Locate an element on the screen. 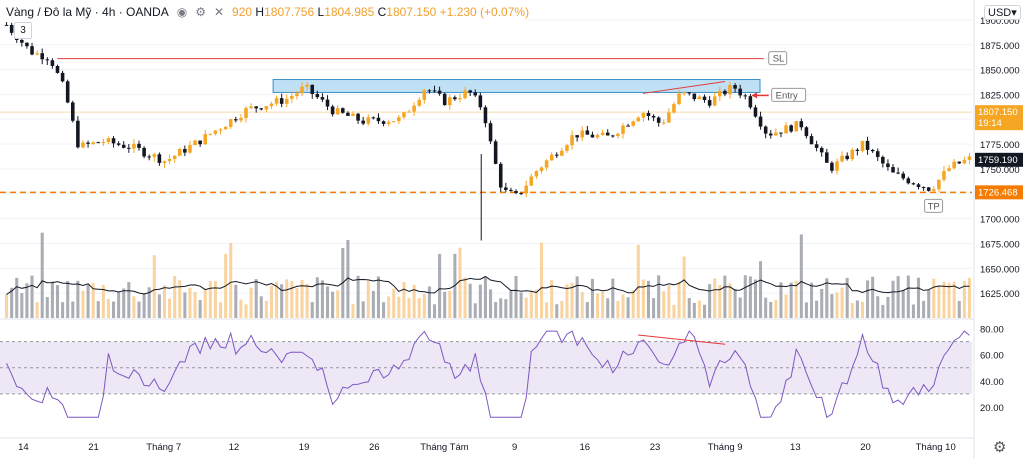 Image resolution: width=1024 pixels, height=464 pixels. close-icon: ✕ is located at coordinates (219, 12).